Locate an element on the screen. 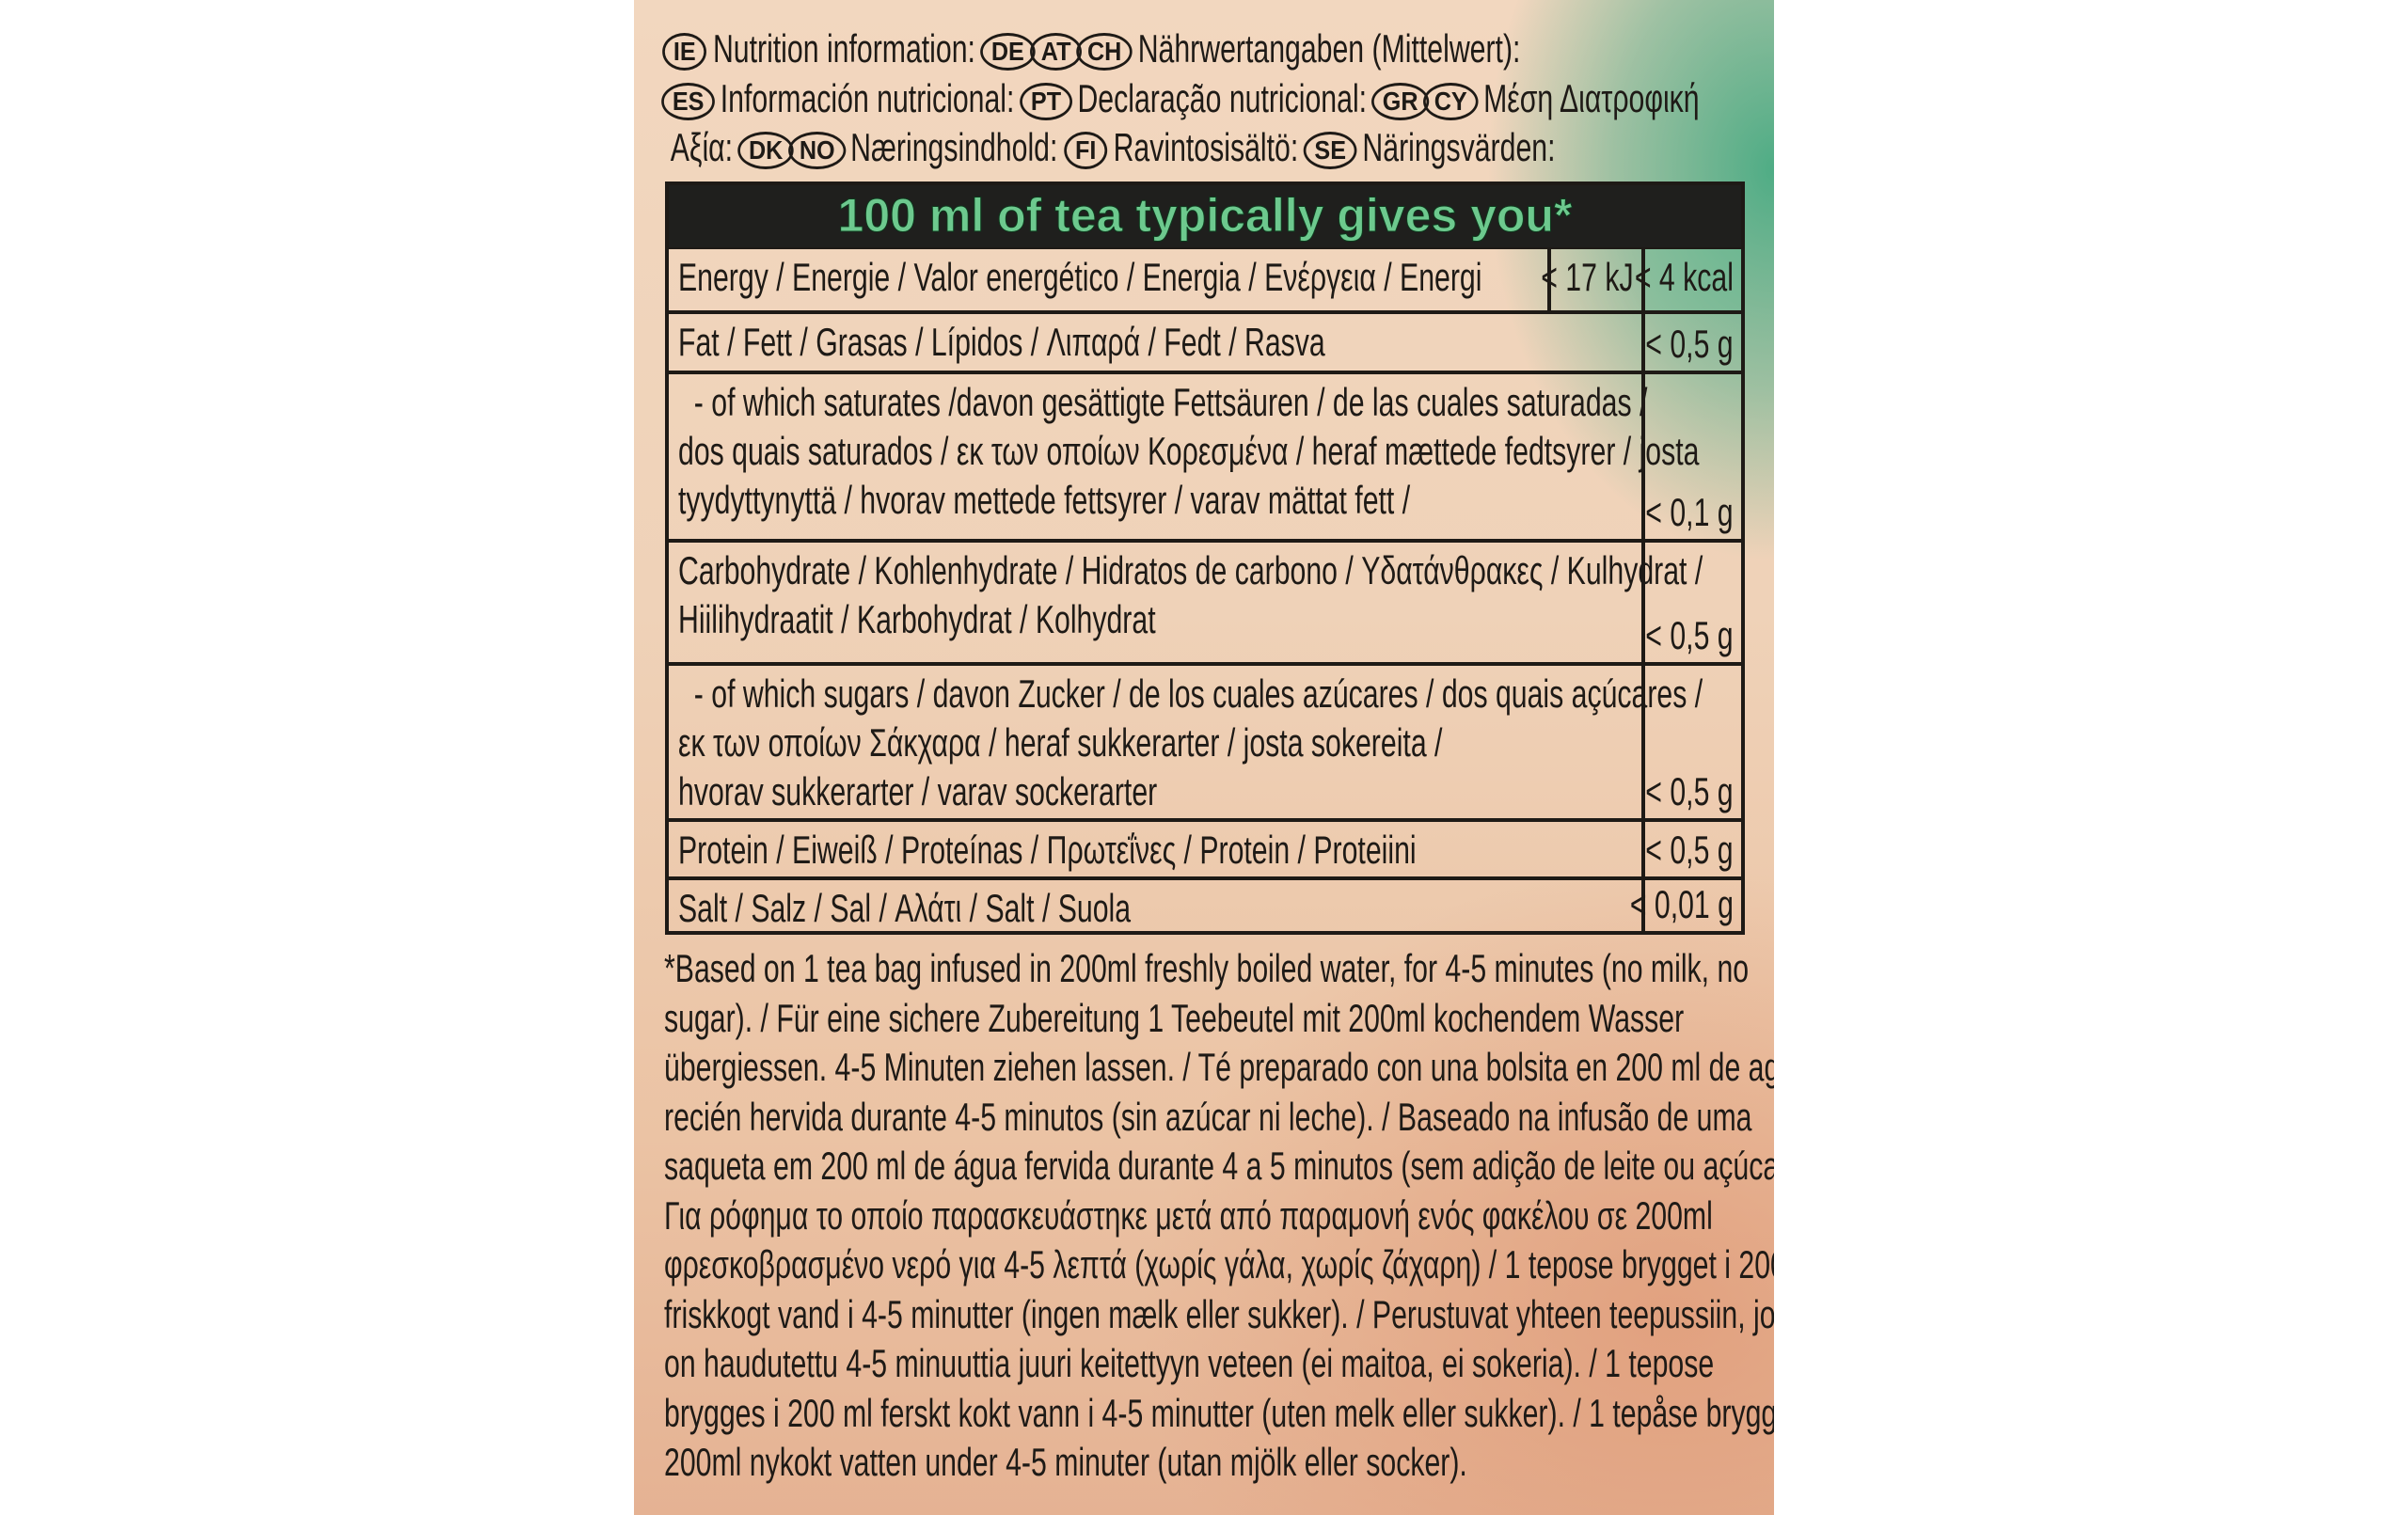  nutrient-label-line: Salt / Salz / Sal / Αλάτι / Salt / Suola is located at coordinates (905, 908).